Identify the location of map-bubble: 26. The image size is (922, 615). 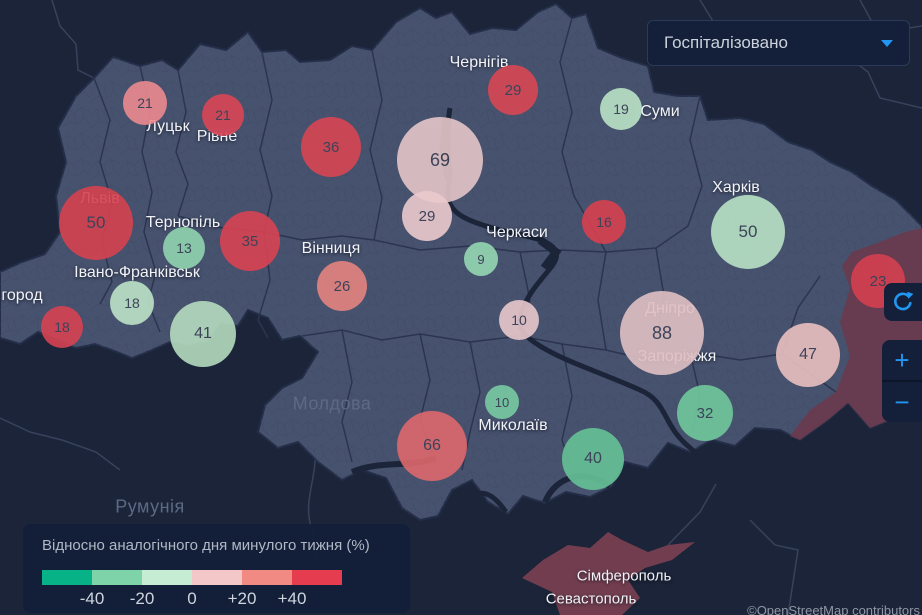
(342, 286).